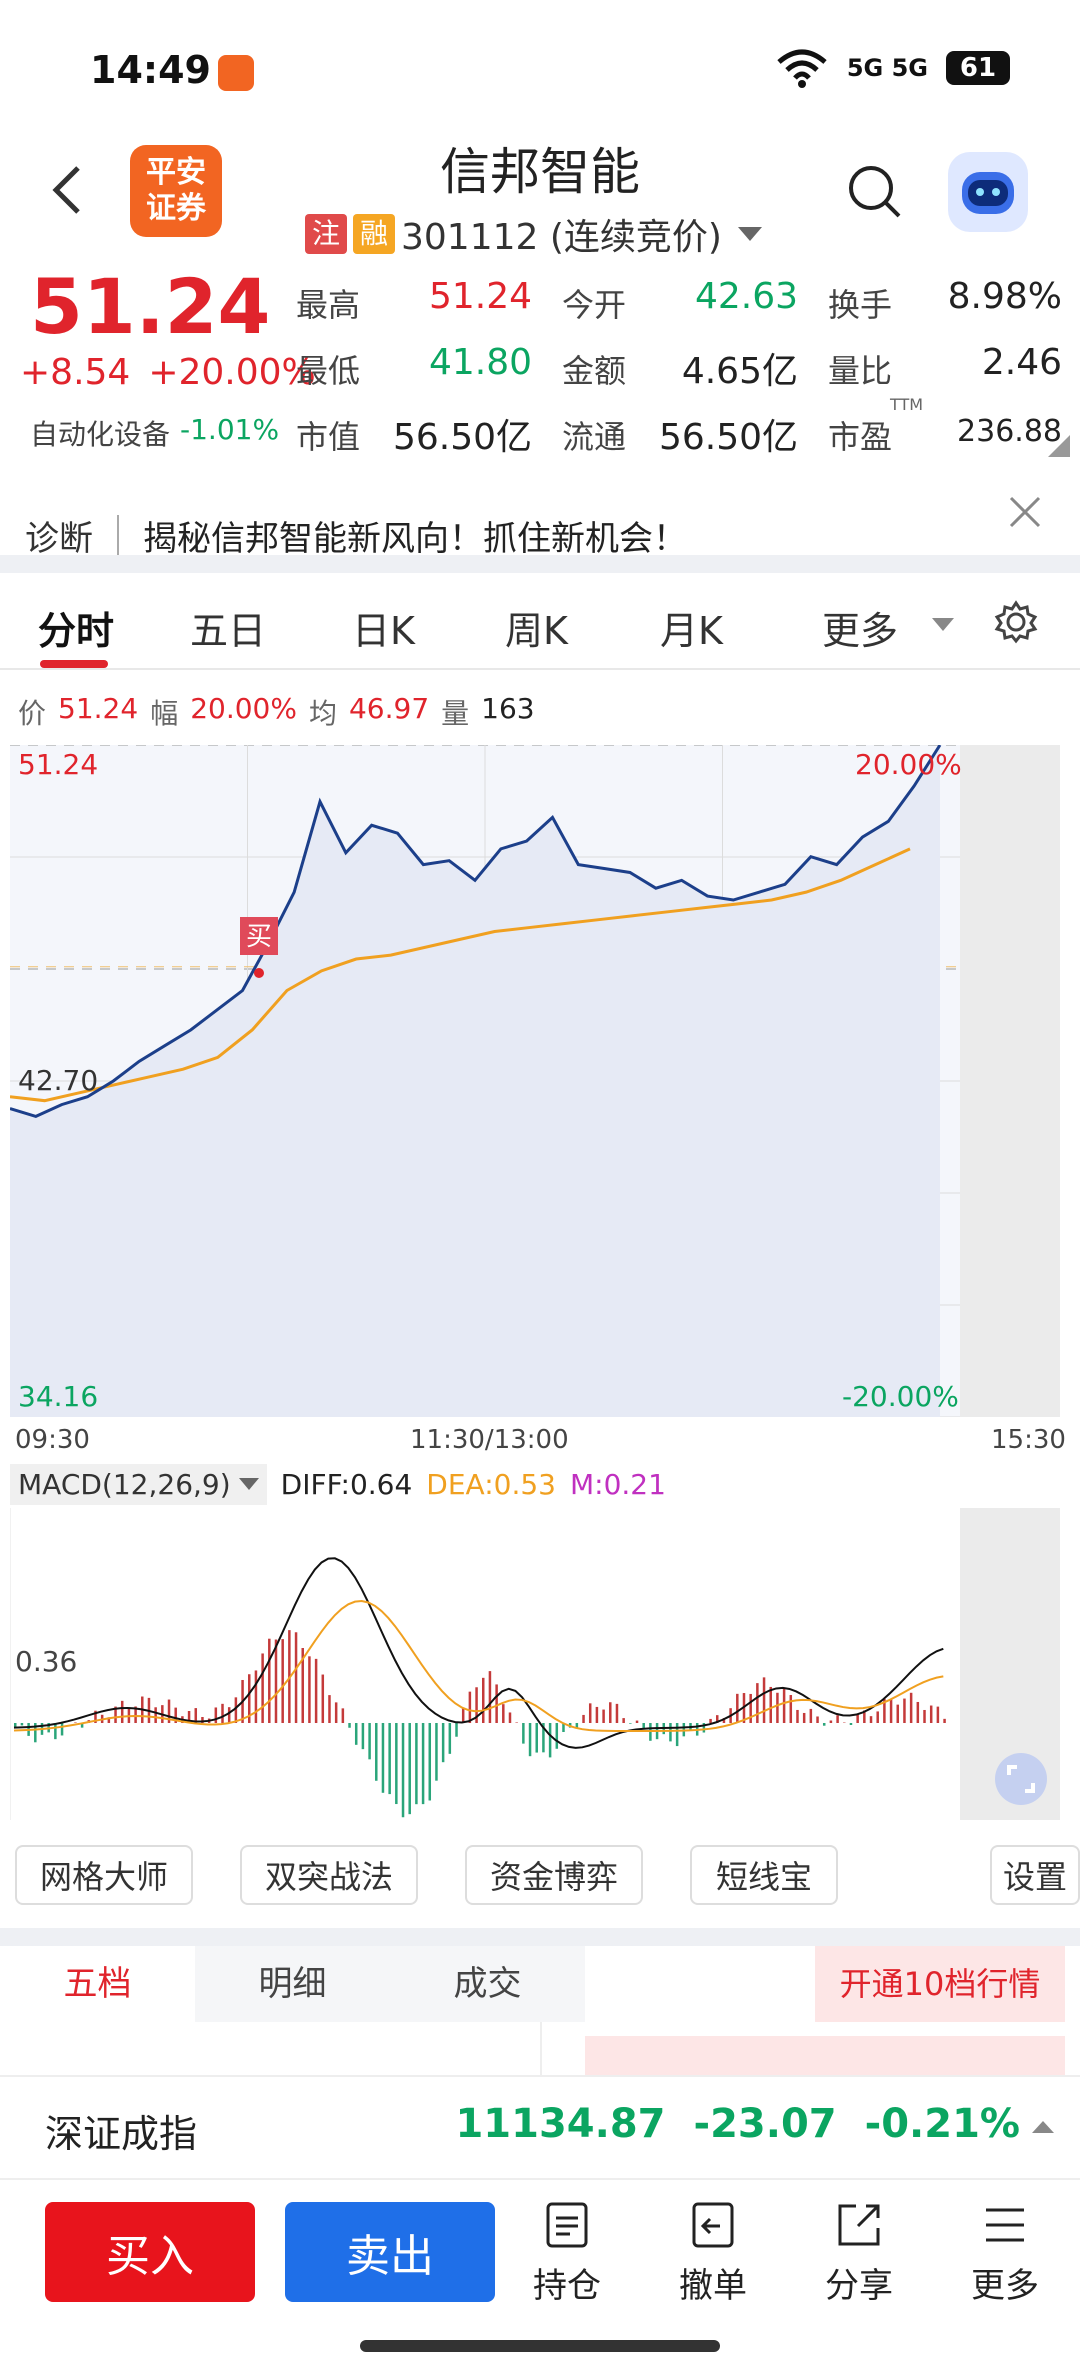  Describe the element at coordinates (329, 1875) in the screenshot. I see `double-break-button: 双突战法` at that location.